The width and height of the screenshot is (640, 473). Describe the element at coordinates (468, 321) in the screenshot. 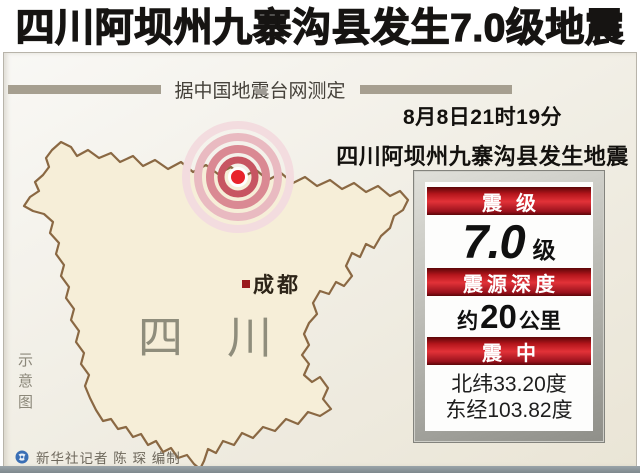

I see `depth-prefix: 约` at that location.